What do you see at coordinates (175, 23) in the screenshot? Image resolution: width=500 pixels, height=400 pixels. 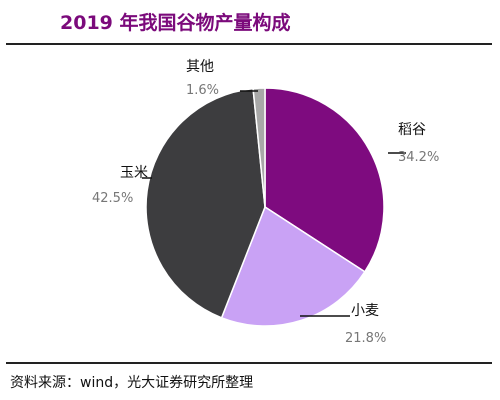 I see `chart-title: 2019 年我国谷物产量构成` at bounding box center [175, 23].